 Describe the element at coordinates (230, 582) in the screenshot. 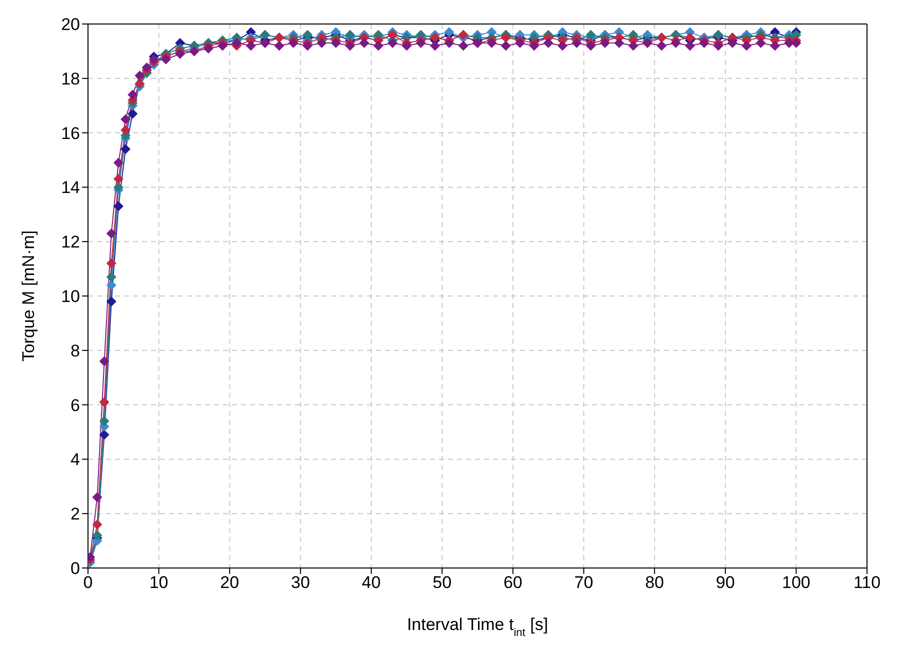

I see `x-tick-label: 20` at that location.